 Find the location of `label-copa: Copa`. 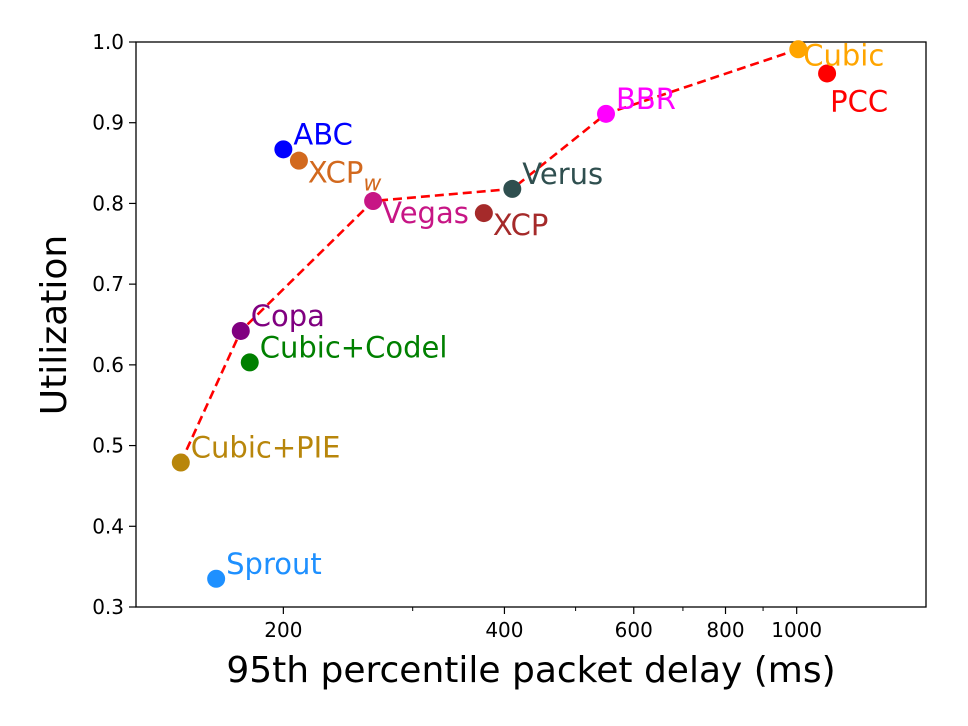

label-copa: Copa is located at coordinates (288, 316).